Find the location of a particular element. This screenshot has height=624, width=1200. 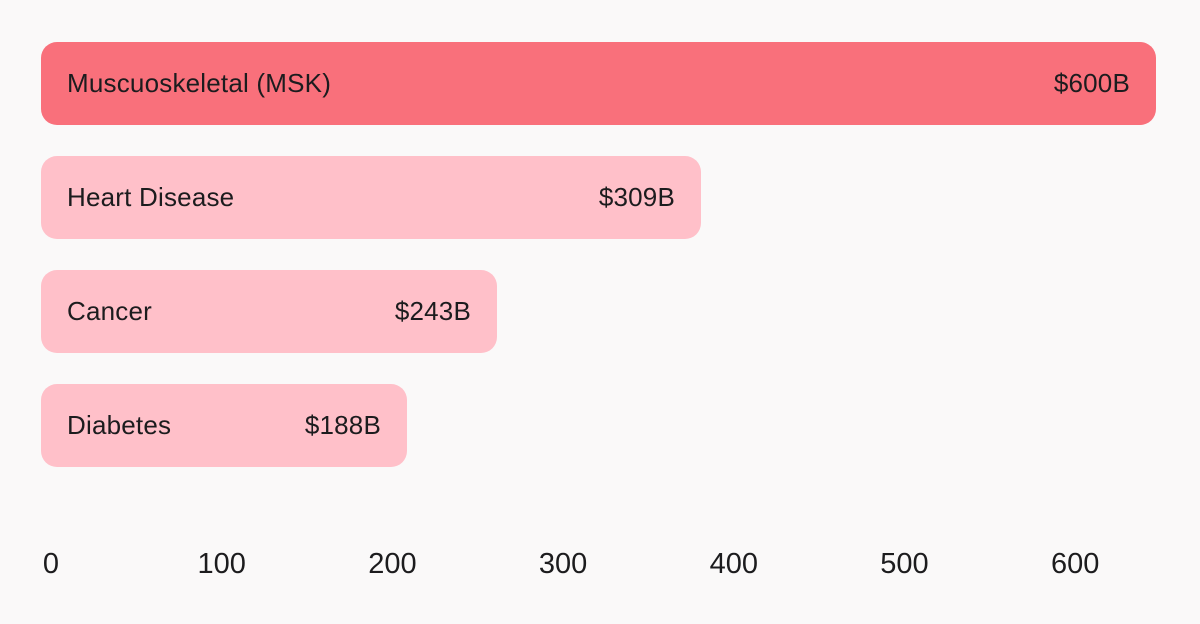

x-axis-tick-500: 500 is located at coordinates (904, 564).